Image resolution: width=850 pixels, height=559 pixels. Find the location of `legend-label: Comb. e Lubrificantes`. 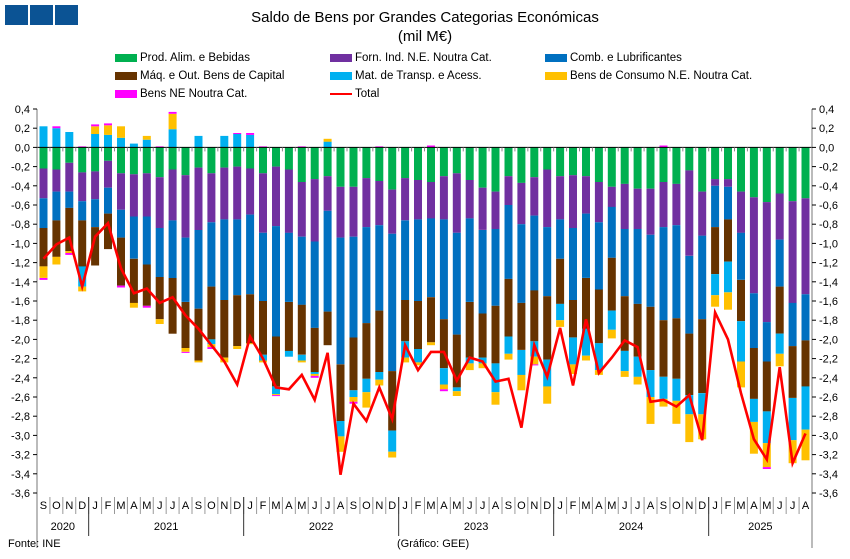

legend-label: Comb. e Lubrificantes is located at coordinates (626, 58).